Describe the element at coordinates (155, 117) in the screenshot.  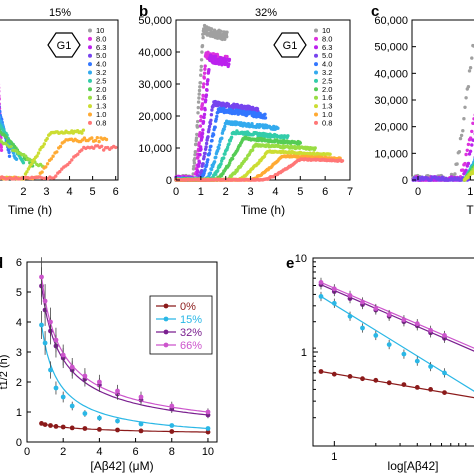
I see `y-tick-label: 20,000` at that location.